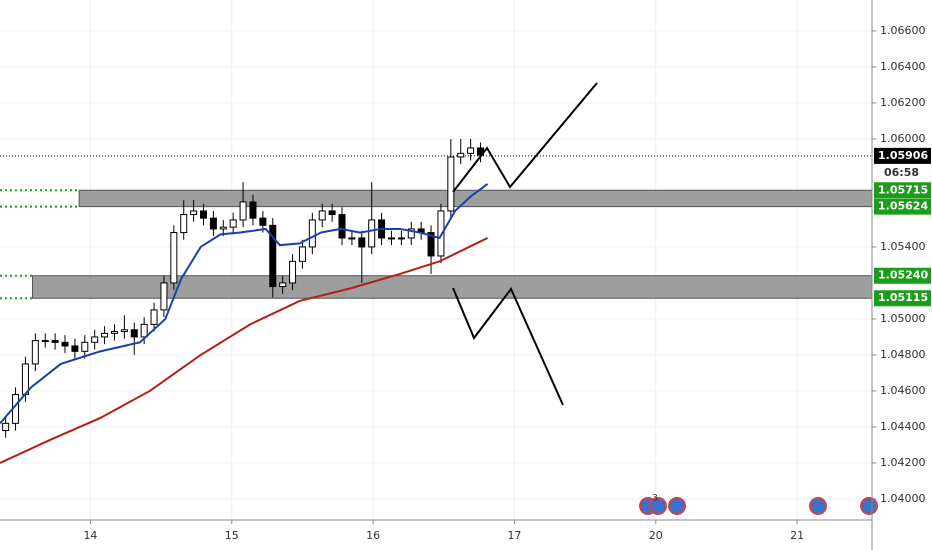 This screenshot has height=550, width=932. What do you see at coordinates (903, 498) in the screenshot?
I see `y-tick-label: 1.04000` at bounding box center [903, 498].